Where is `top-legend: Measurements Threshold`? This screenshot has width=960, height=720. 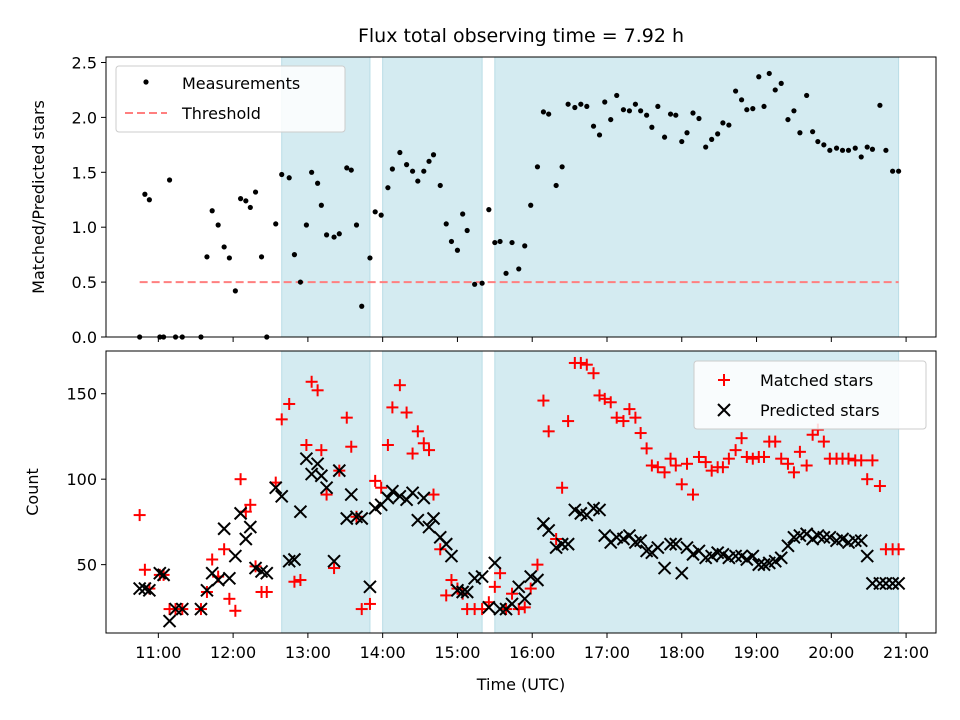 top-legend: Measurements Threshold is located at coordinates (230, 99).